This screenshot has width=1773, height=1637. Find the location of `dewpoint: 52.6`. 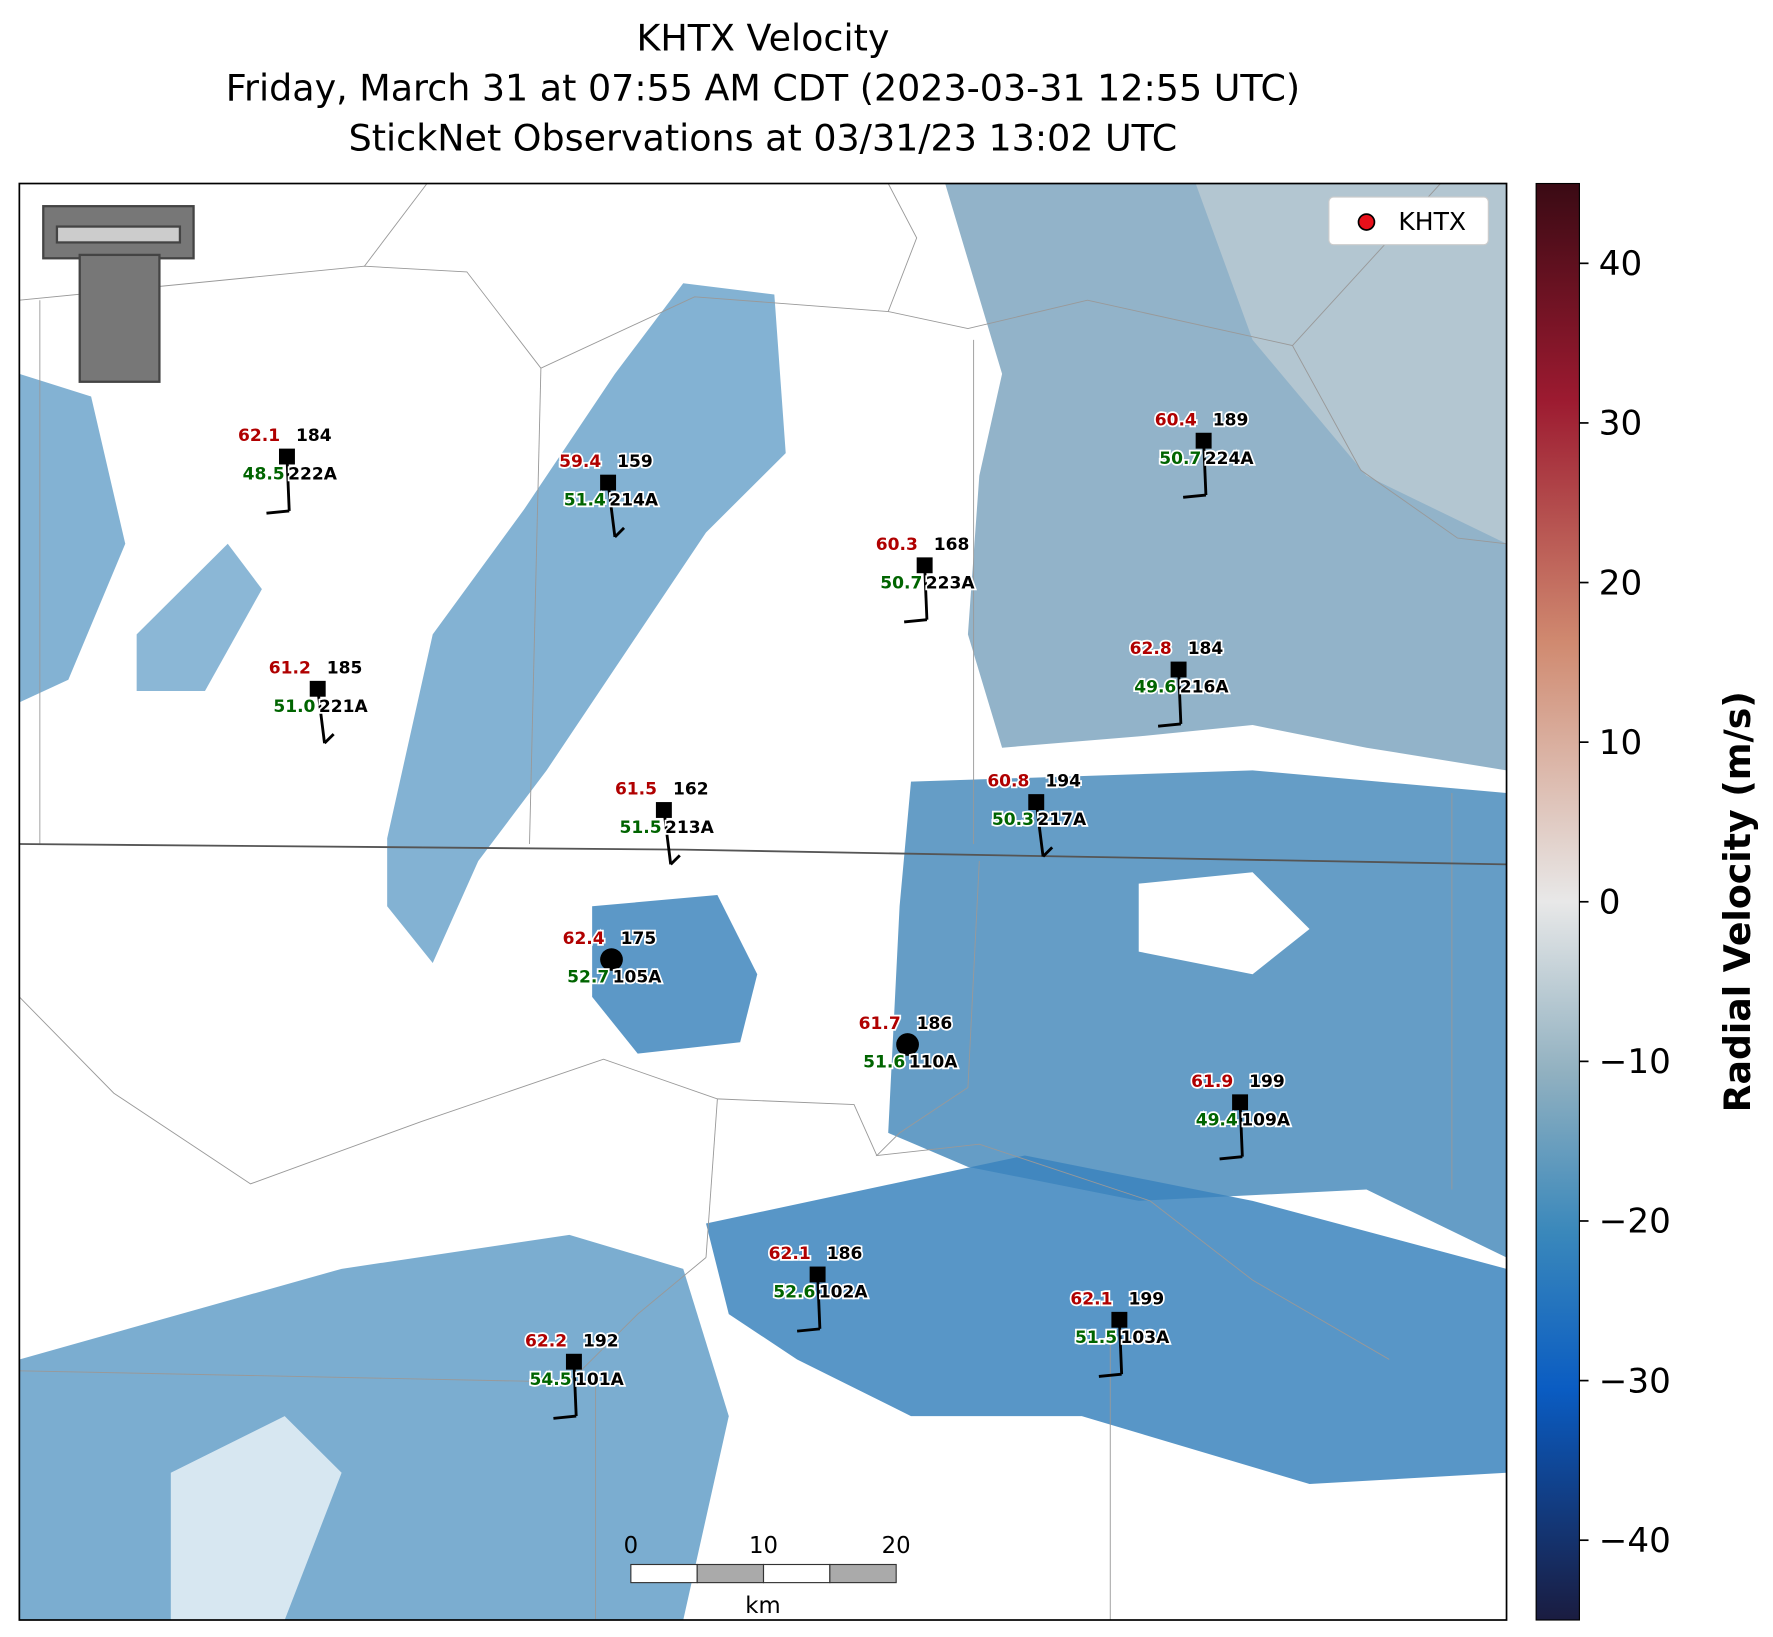

dewpoint: 52.6 is located at coordinates (794, 1293).